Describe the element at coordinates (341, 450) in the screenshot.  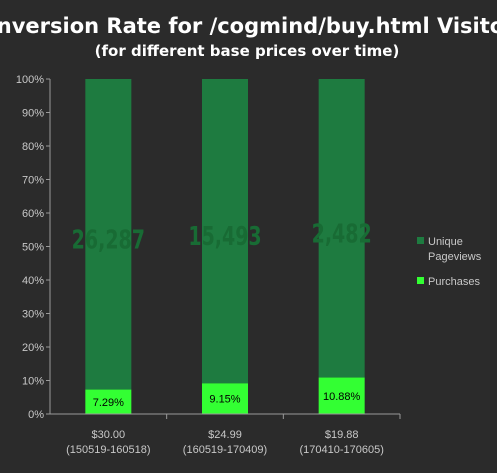
I see `x-category-date-range: (170410-170605)` at that location.